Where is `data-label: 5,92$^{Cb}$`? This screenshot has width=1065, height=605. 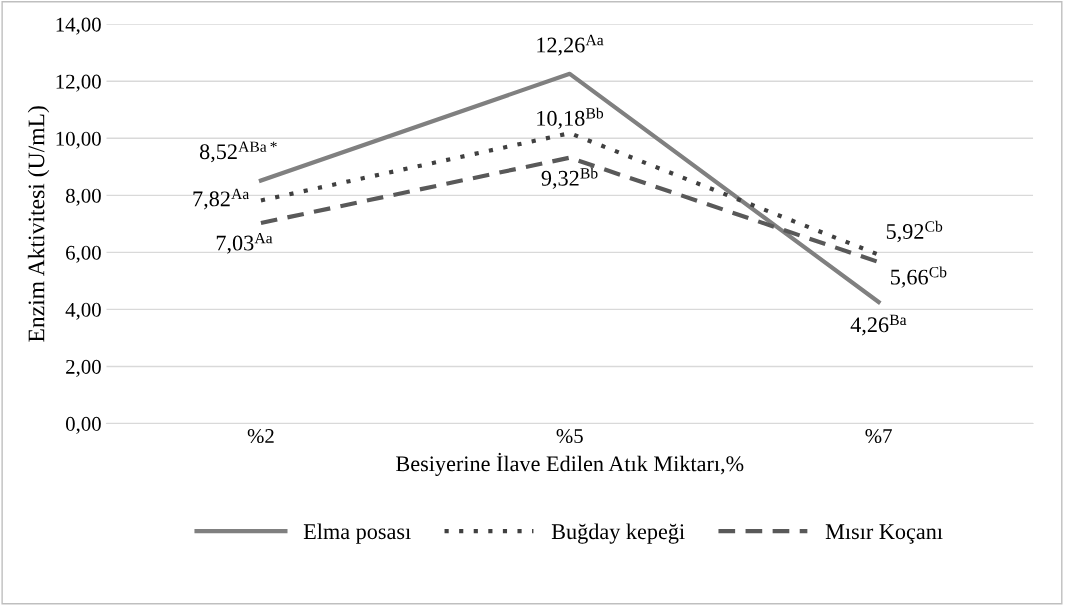 data-label: 5,92$^{Cb}$ is located at coordinates (914, 231).